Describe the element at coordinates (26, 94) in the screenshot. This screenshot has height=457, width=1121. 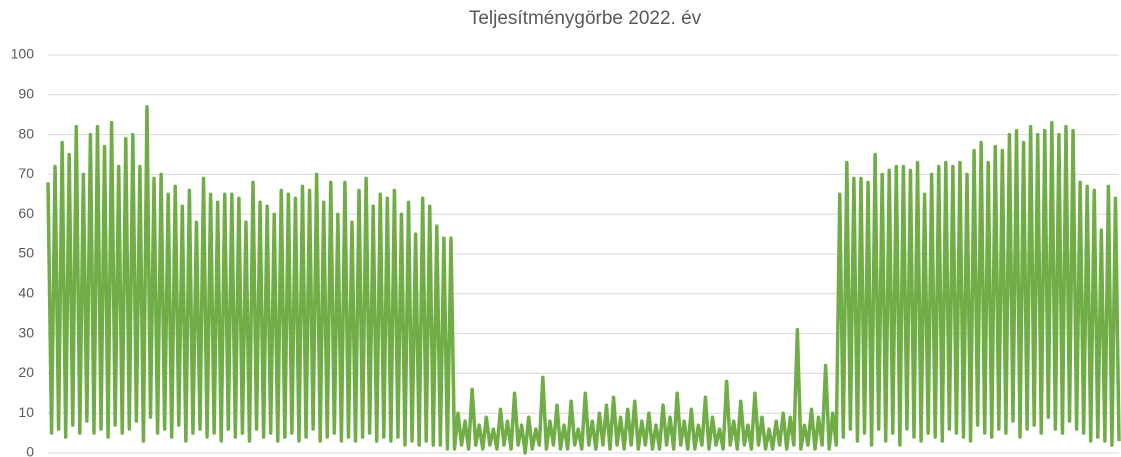
I see `y-tick-label: 90` at that location.